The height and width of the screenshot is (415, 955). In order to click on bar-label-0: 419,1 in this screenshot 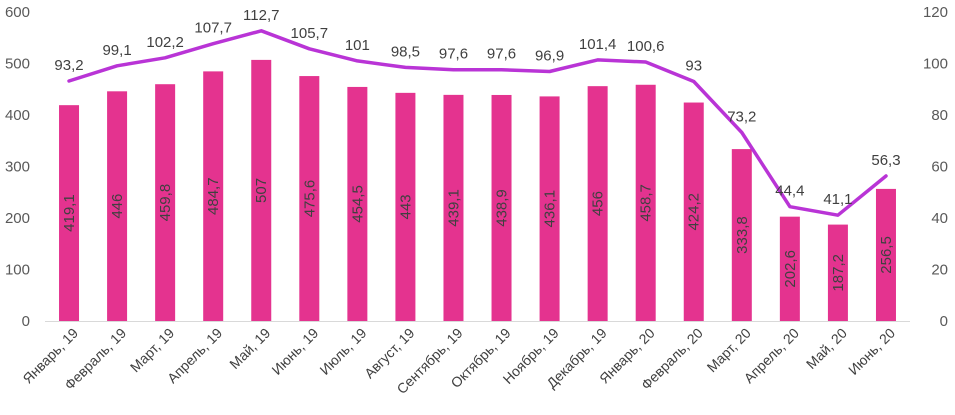, I will do `click(69, 213)`.